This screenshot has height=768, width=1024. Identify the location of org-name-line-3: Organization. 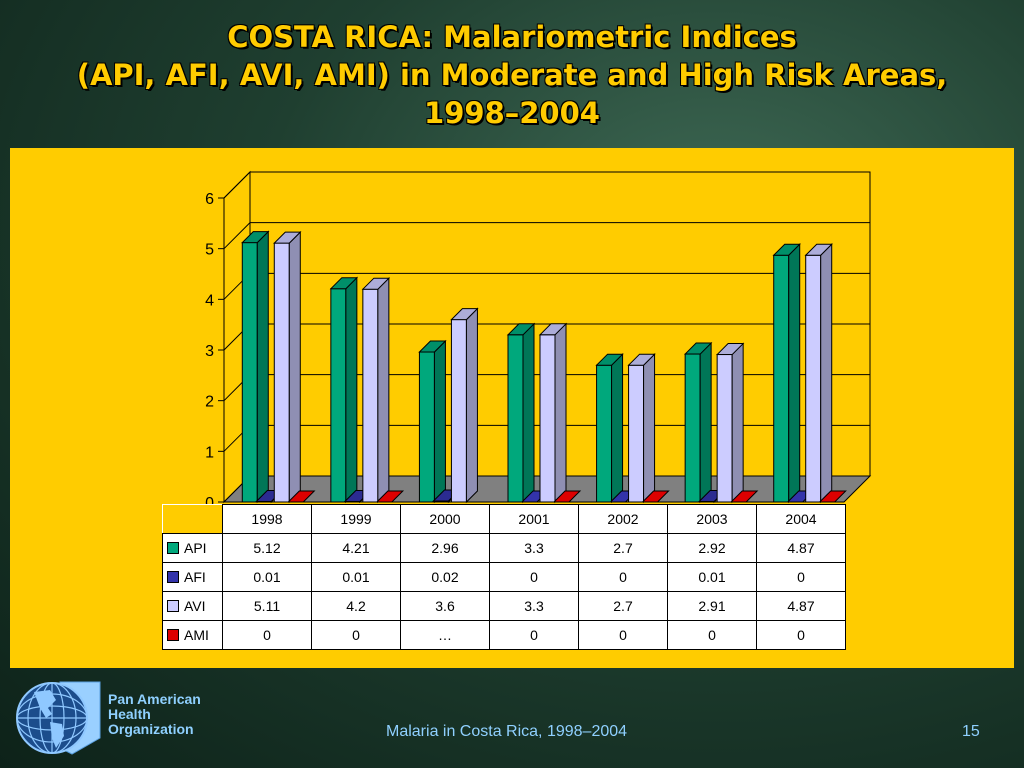
(151, 729).